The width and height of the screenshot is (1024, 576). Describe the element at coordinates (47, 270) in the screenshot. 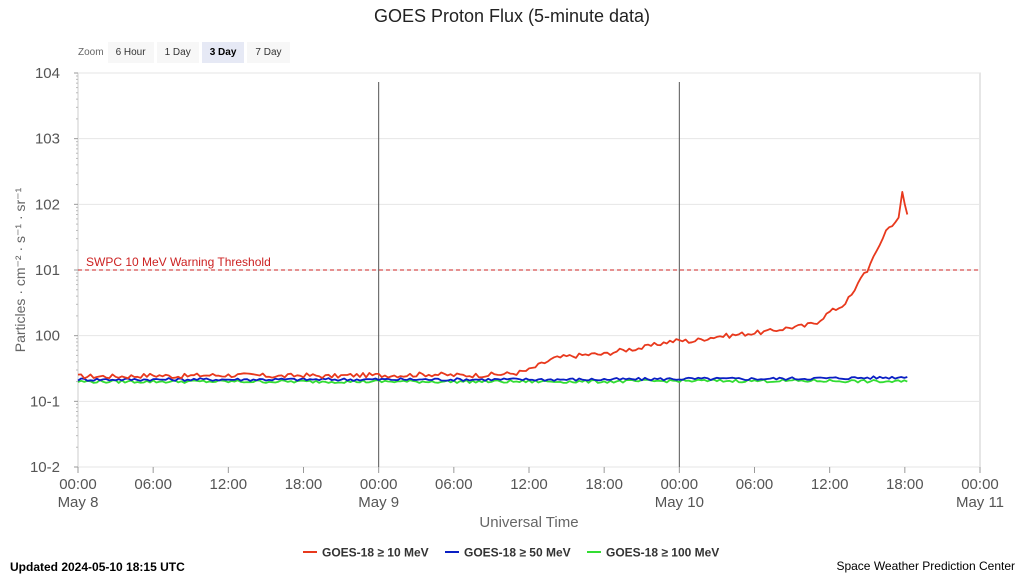

I see `y-tick-label: 101` at that location.